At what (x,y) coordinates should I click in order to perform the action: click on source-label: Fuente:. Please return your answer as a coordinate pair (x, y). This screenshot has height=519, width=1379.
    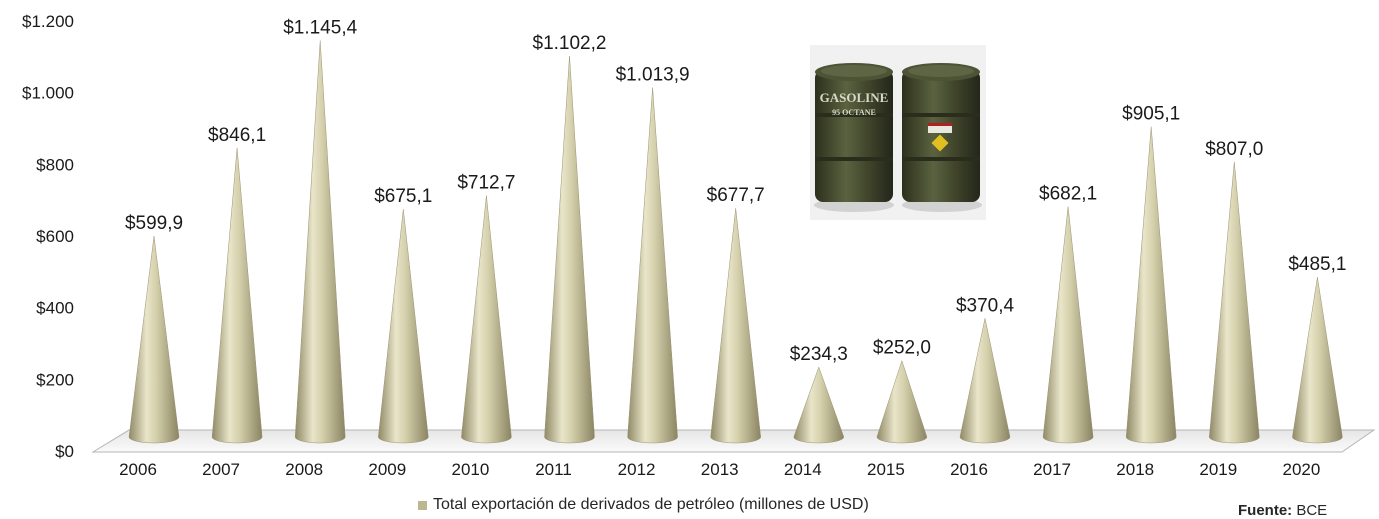
    Looking at the image, I should click on (1265, 510).